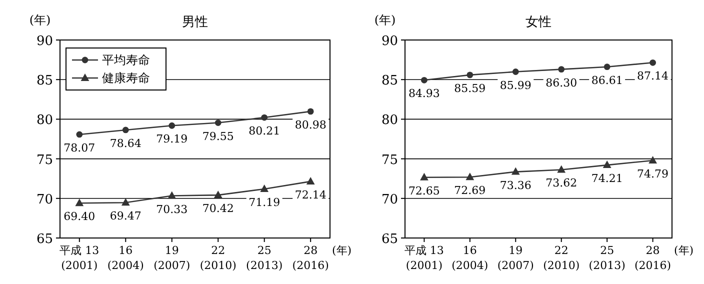 The height and width of the screenshot is (284, 704). Describe the element at coordinates (653, 76) in the screenshot. I see `data-label: 87.14` at that location.